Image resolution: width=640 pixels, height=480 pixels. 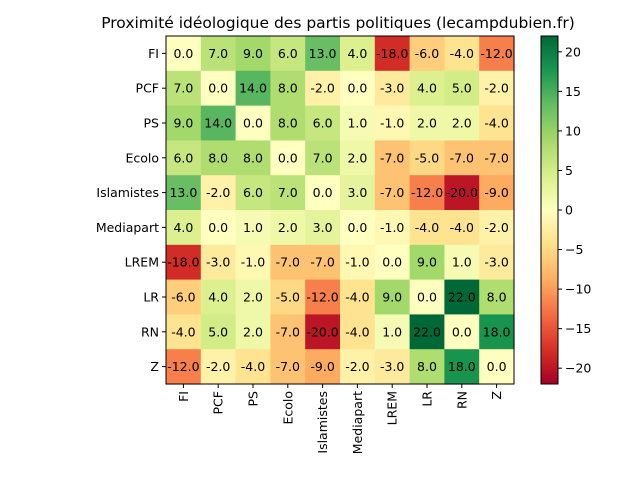 What do you see at coordinates (462, 123) in the screenshot?
I see `heatmap-cell-ps-rn` at bounding box center [462, 123].